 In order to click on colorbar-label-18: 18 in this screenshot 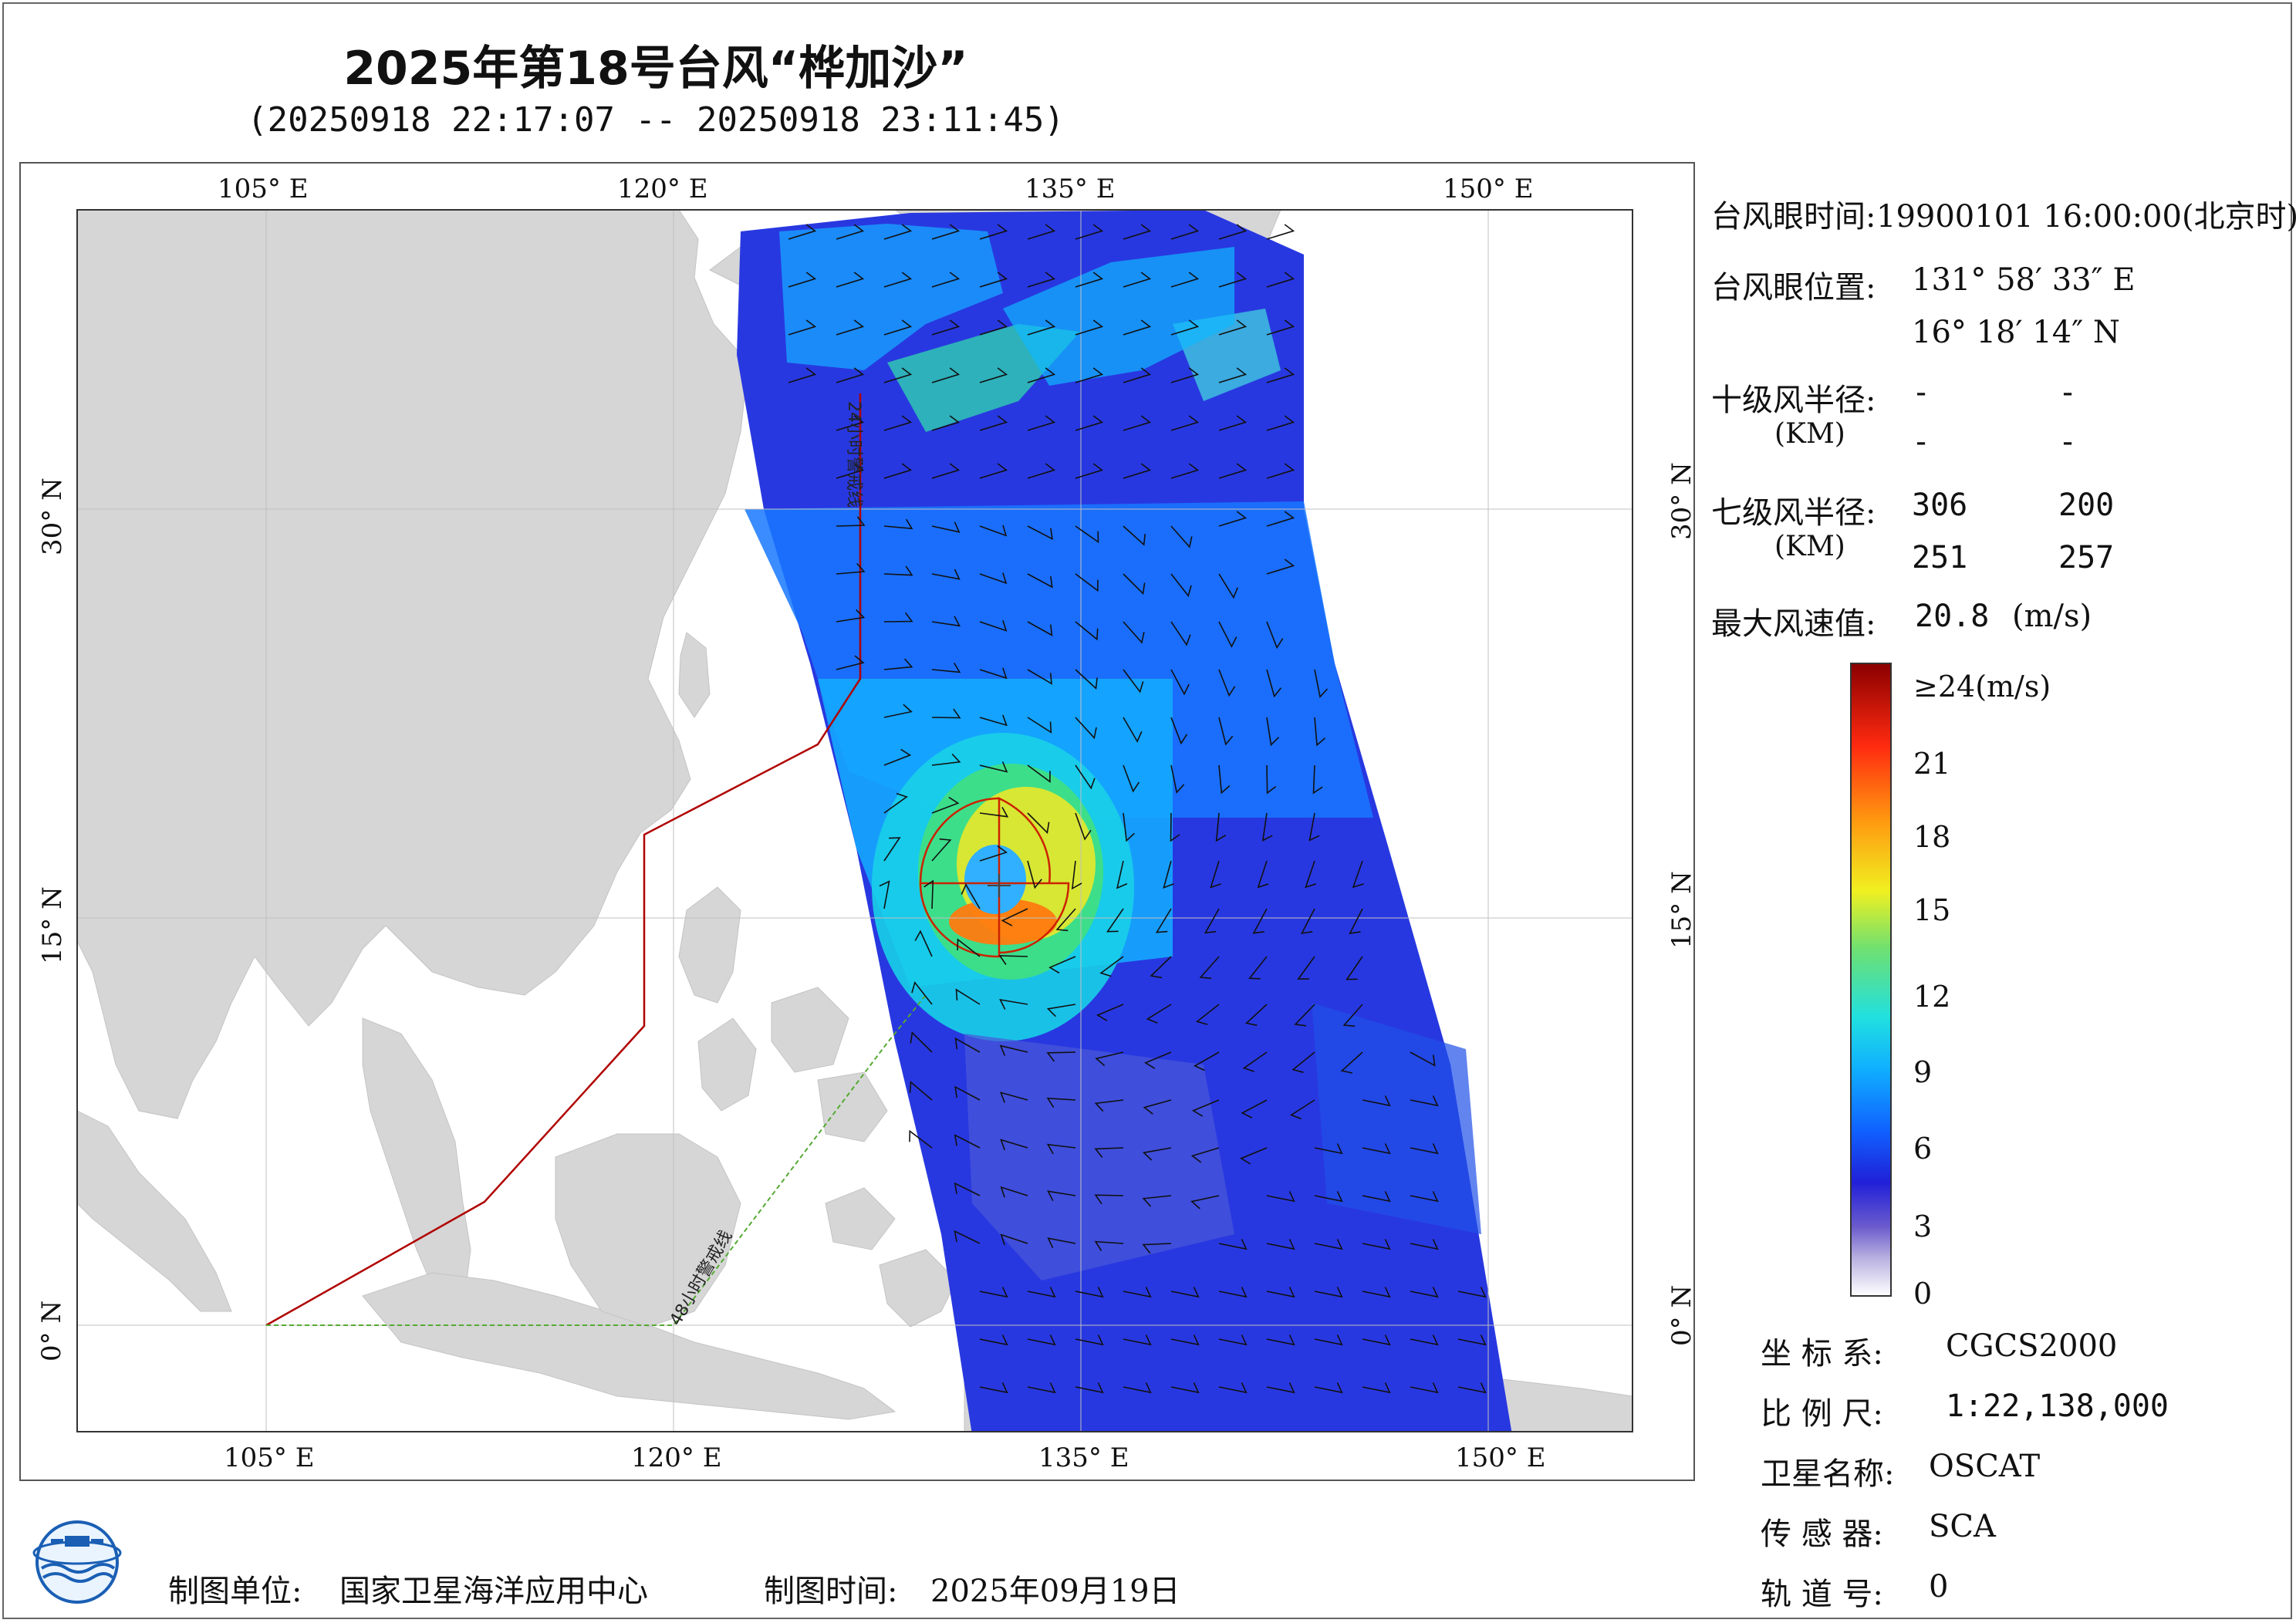, I will do `click(1932, 837)`.